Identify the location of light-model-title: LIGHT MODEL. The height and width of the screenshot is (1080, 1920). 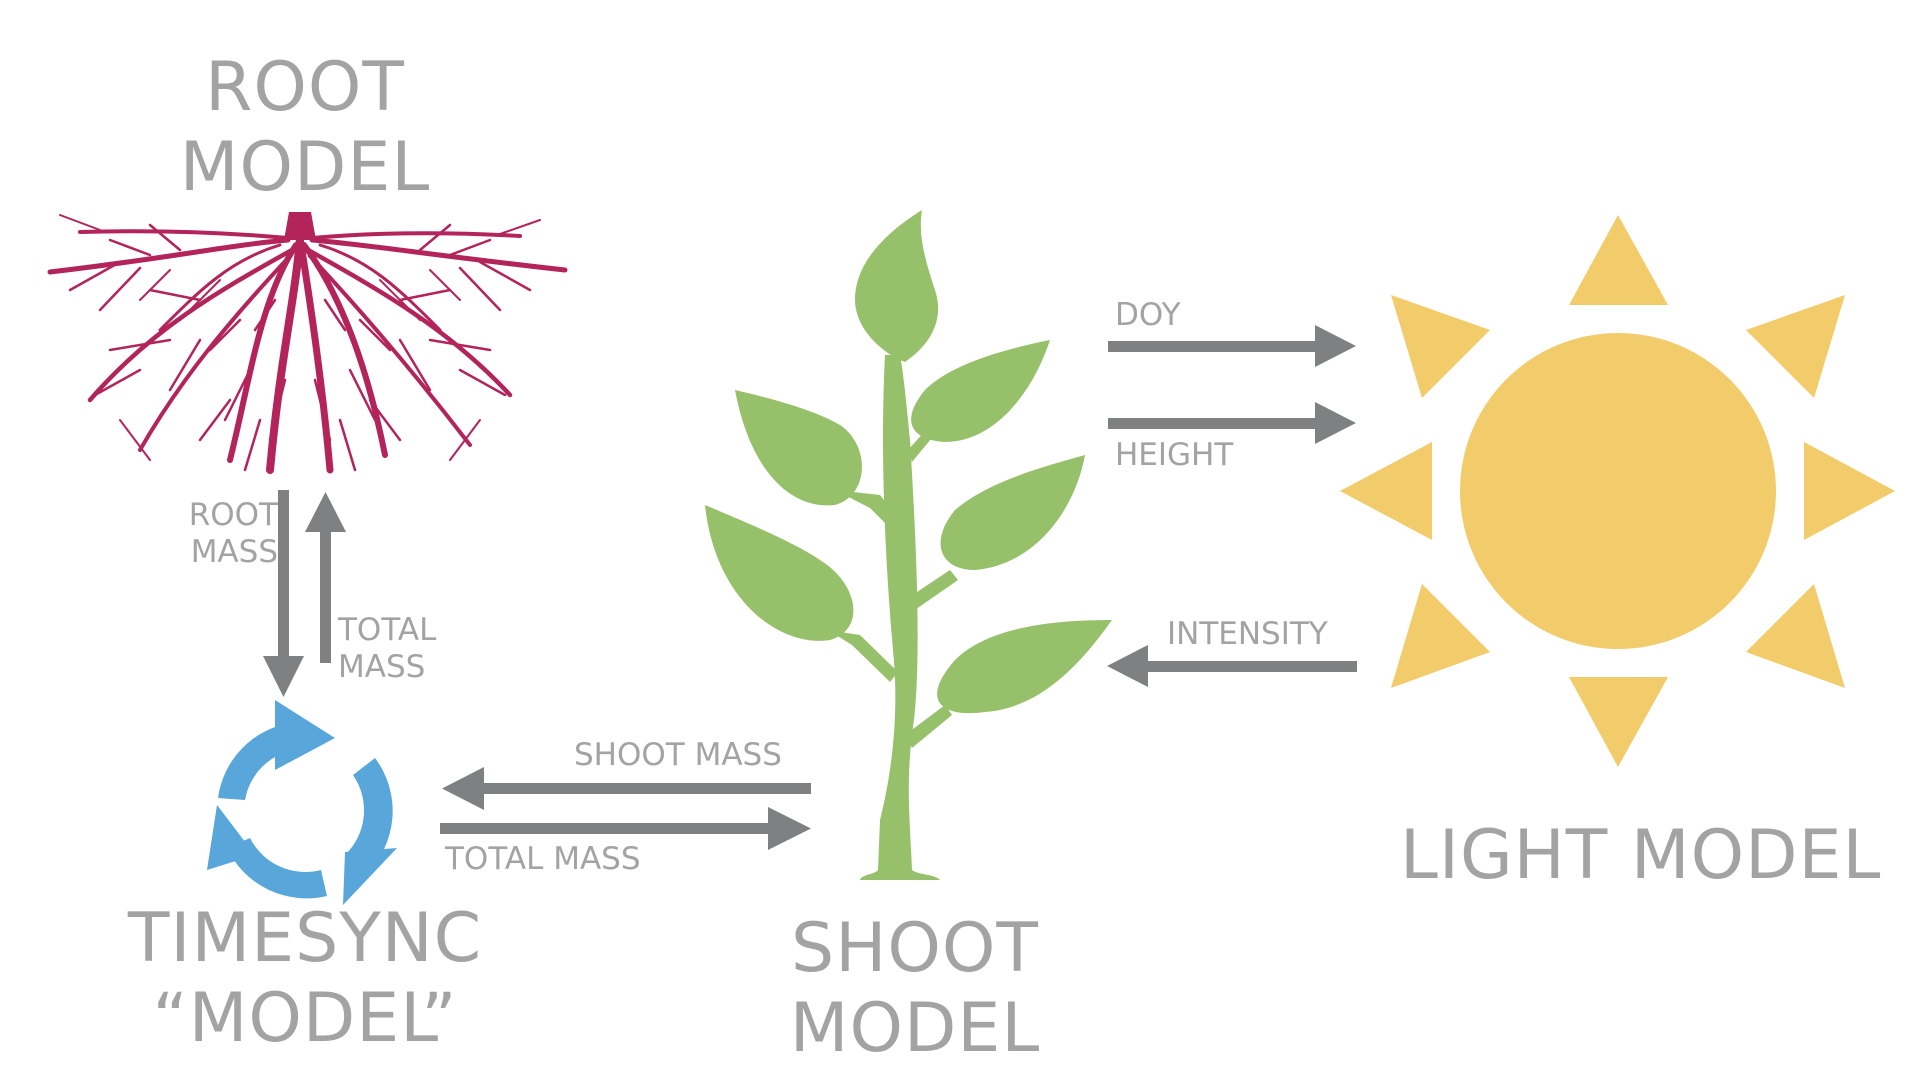
(1640, 856).